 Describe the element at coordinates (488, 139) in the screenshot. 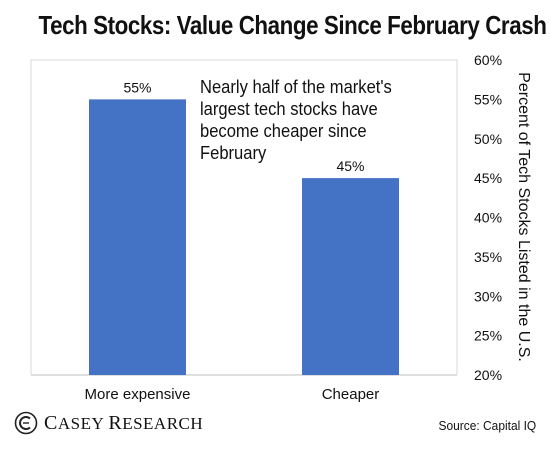

I see `y-tick-label: 50%` at that location.